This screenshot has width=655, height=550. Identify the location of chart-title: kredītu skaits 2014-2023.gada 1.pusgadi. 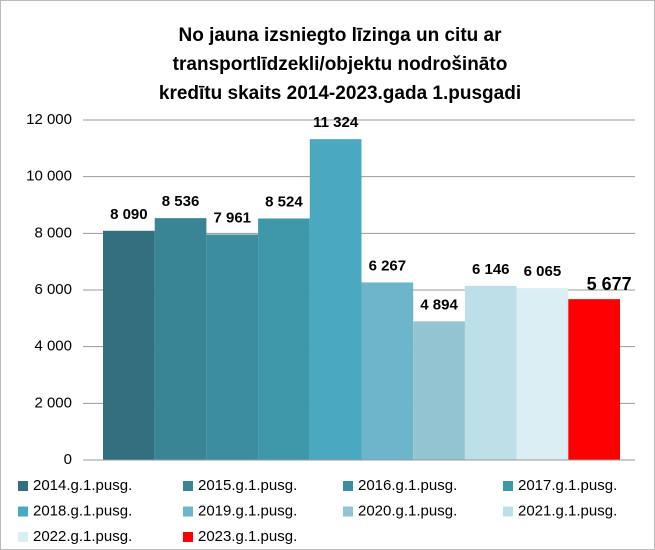
(340, 93).